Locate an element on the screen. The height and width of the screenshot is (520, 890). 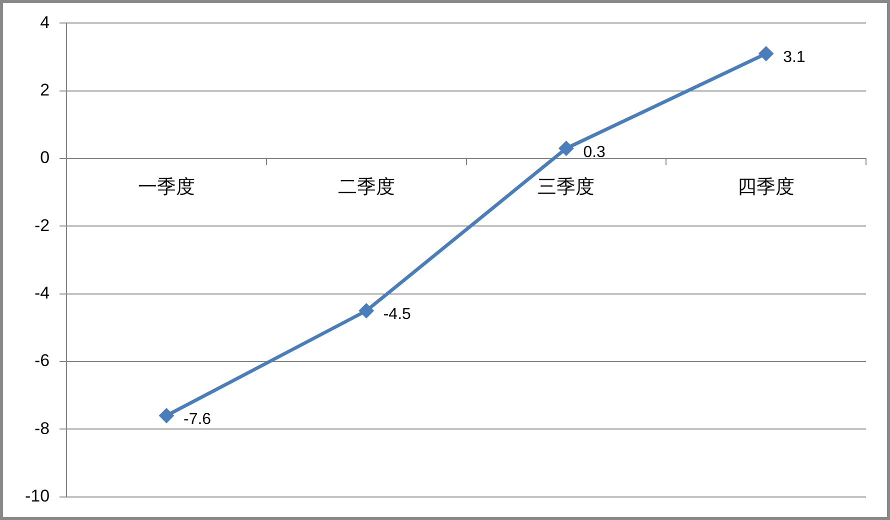
y-tick-label: -8 is located at coordinates (42, 428).